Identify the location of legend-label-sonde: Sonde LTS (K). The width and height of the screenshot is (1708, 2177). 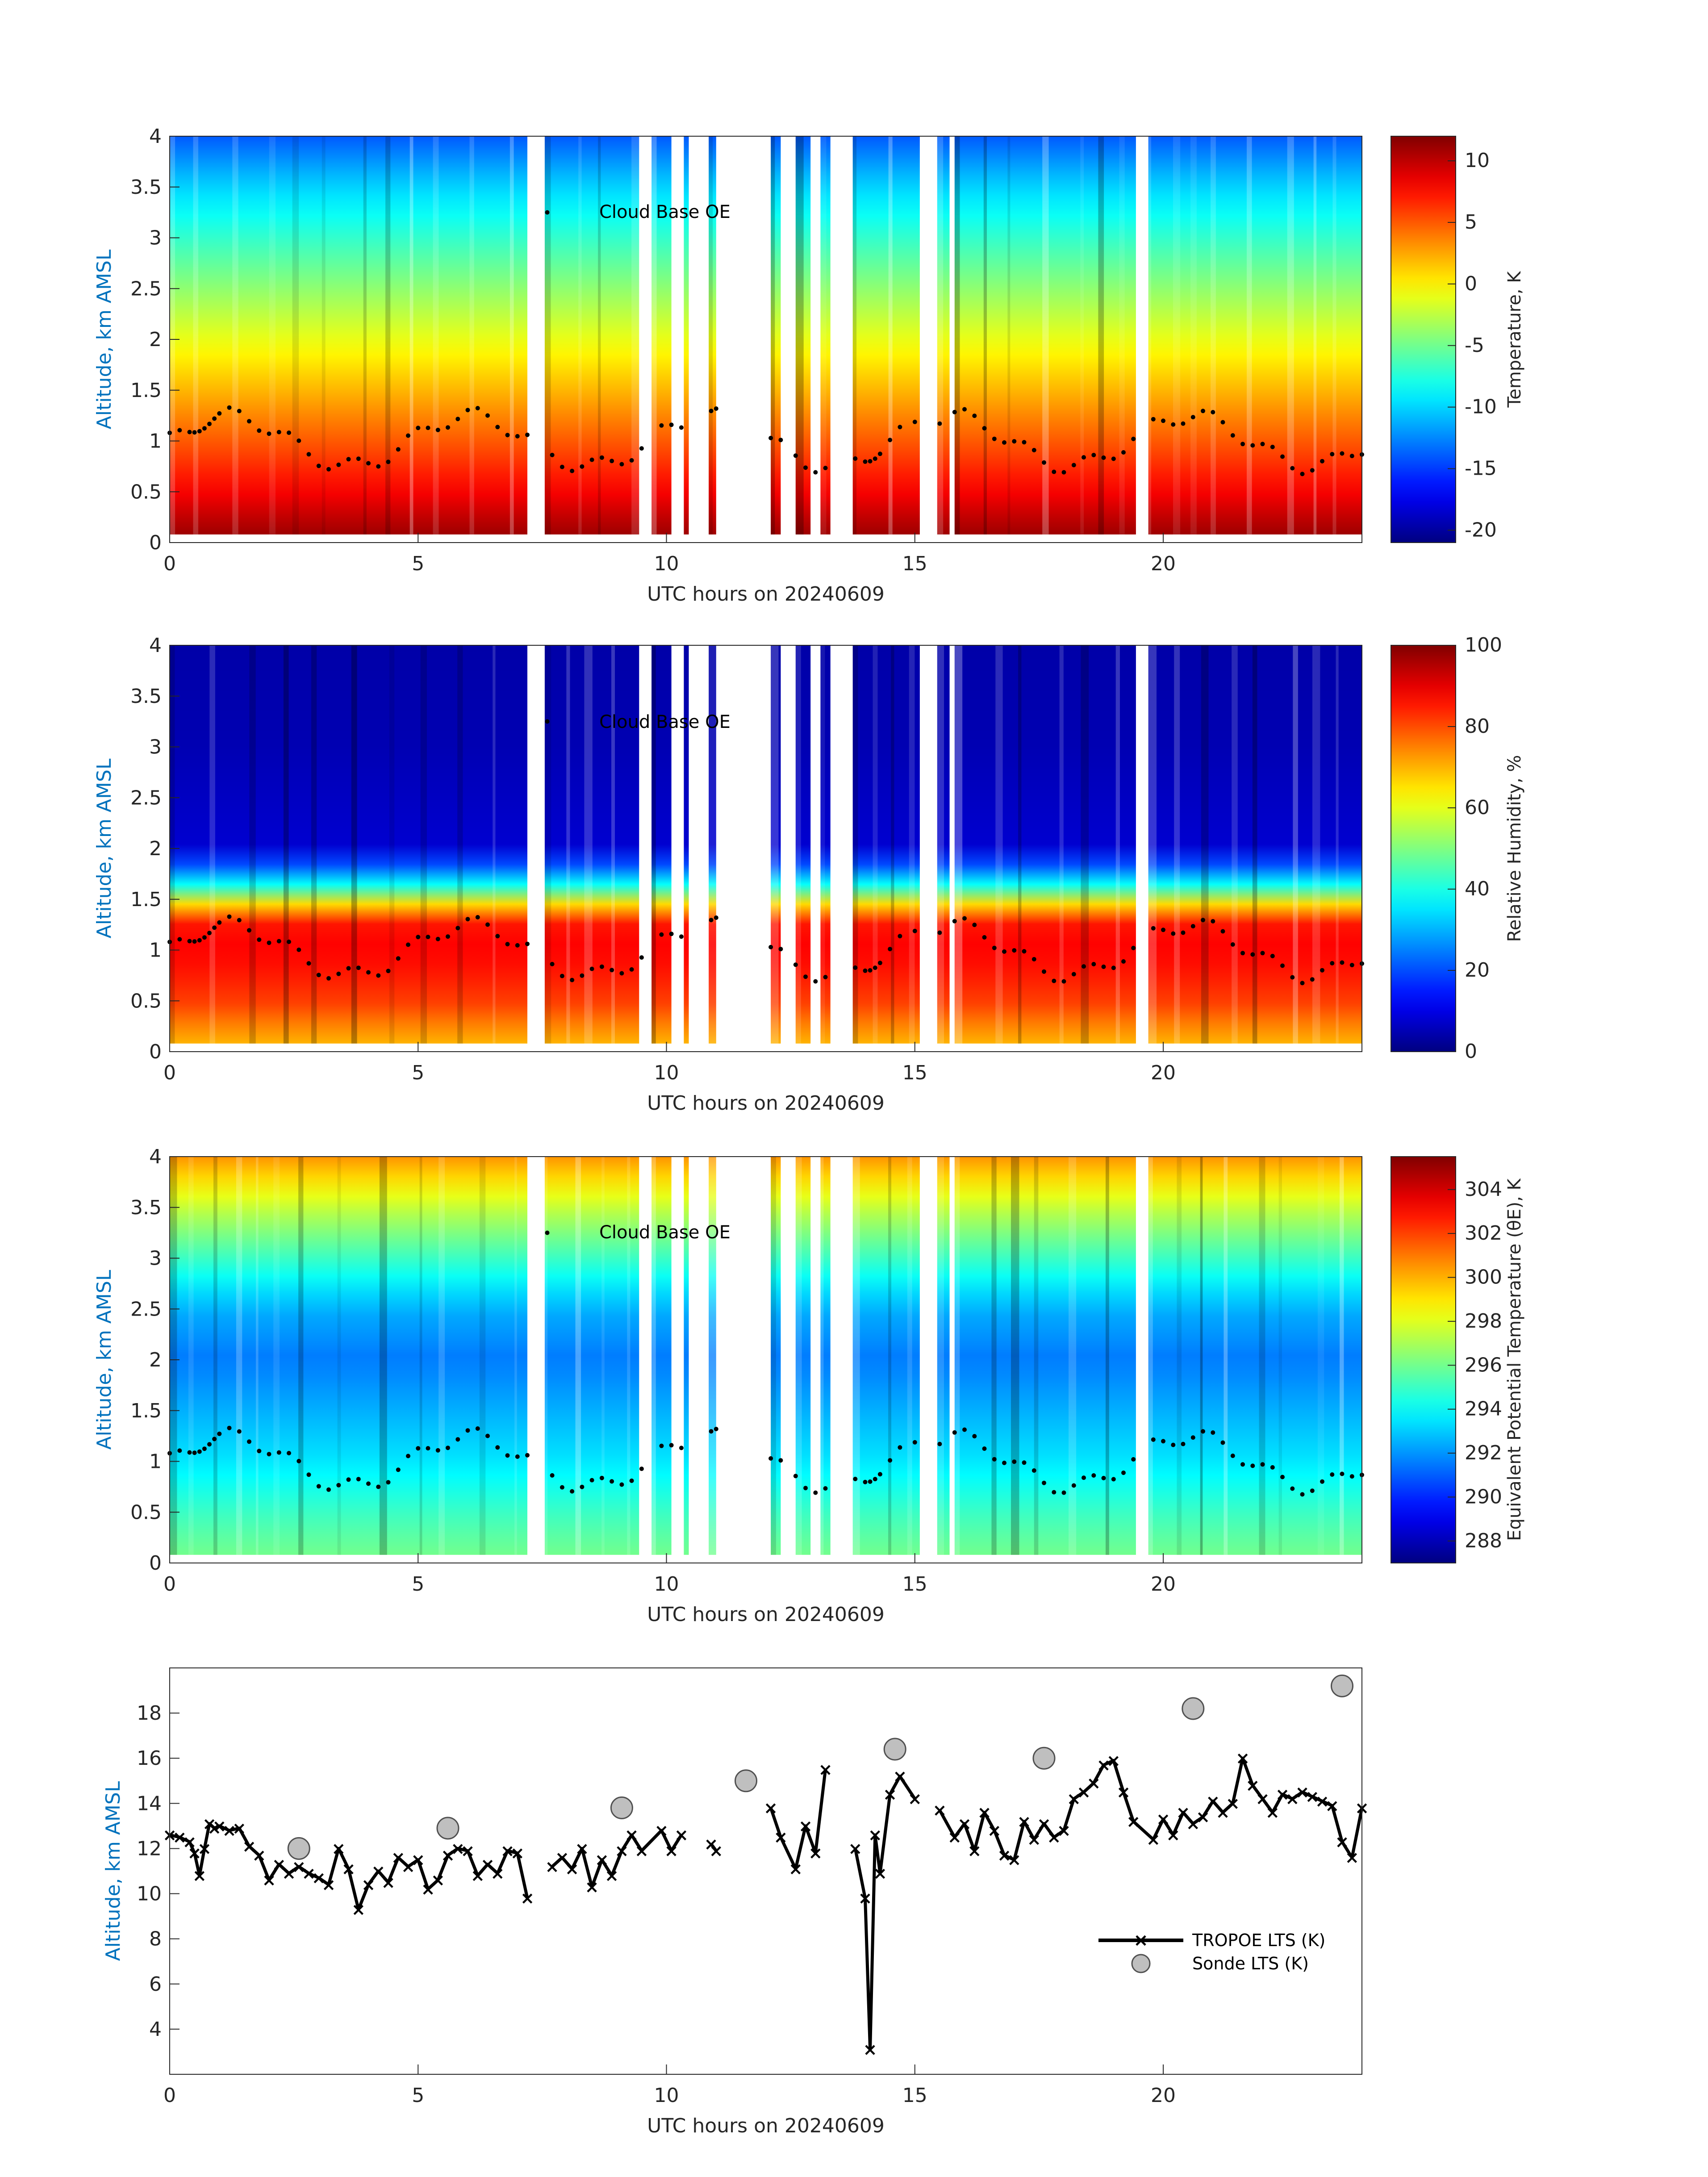
(1250, 1963).